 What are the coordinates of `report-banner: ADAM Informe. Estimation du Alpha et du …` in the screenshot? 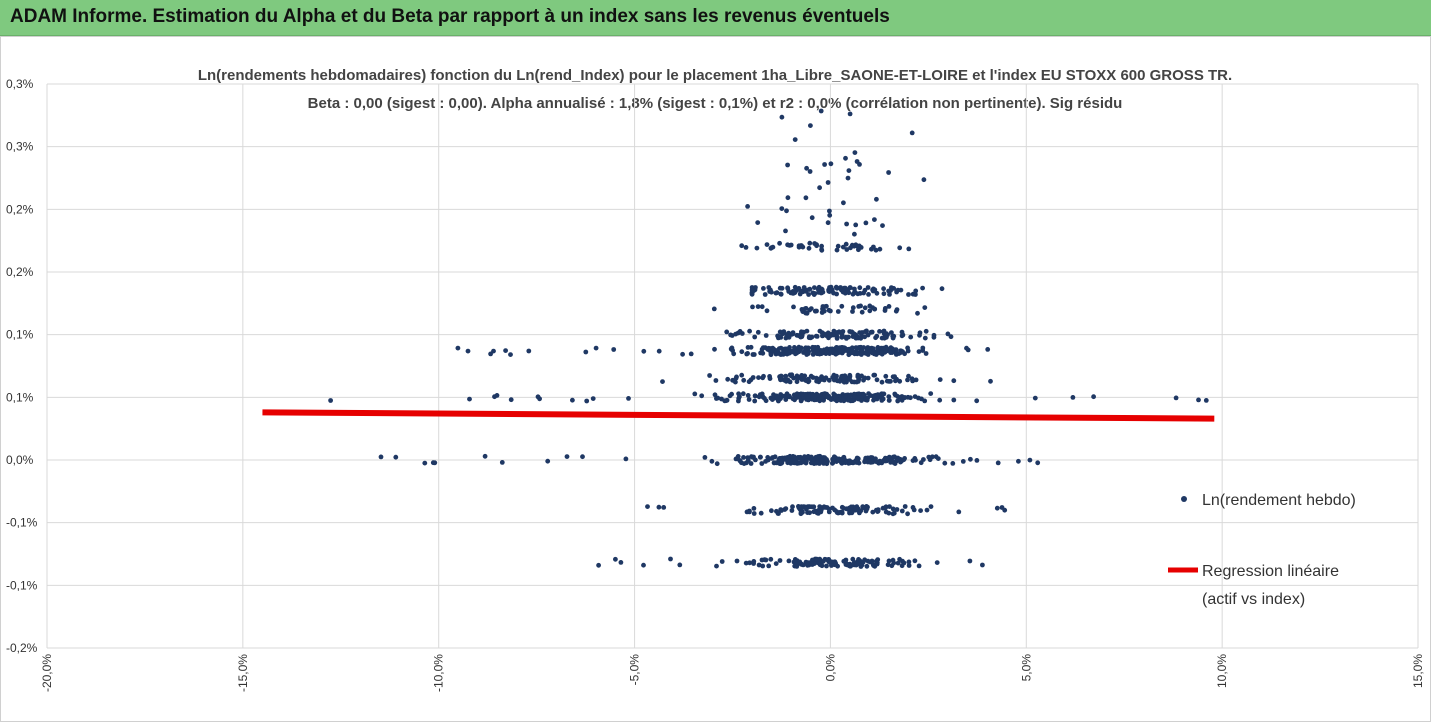 It's located at (715, 18).